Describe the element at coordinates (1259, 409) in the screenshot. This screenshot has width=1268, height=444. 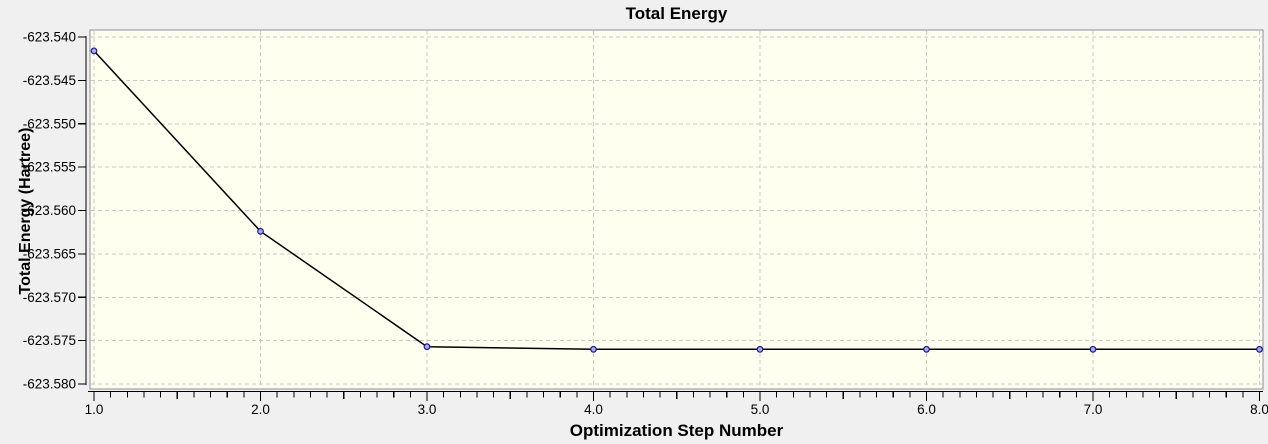
I see `x-tick-label: 8.0` at that location.